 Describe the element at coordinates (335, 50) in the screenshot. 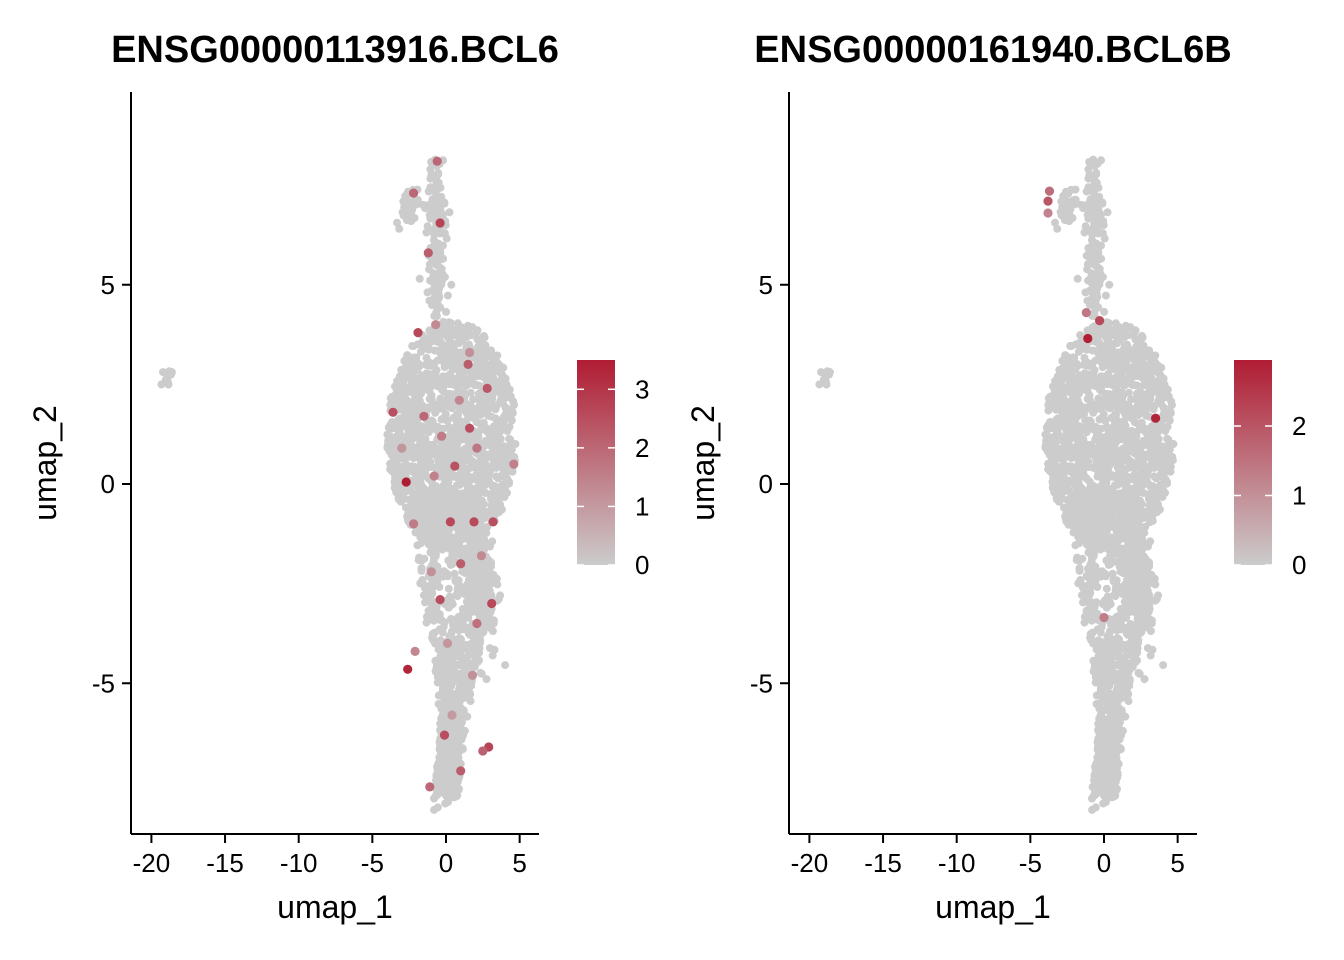

I see `panel-1-title: ENSG00000113916.BCL6` at that location.